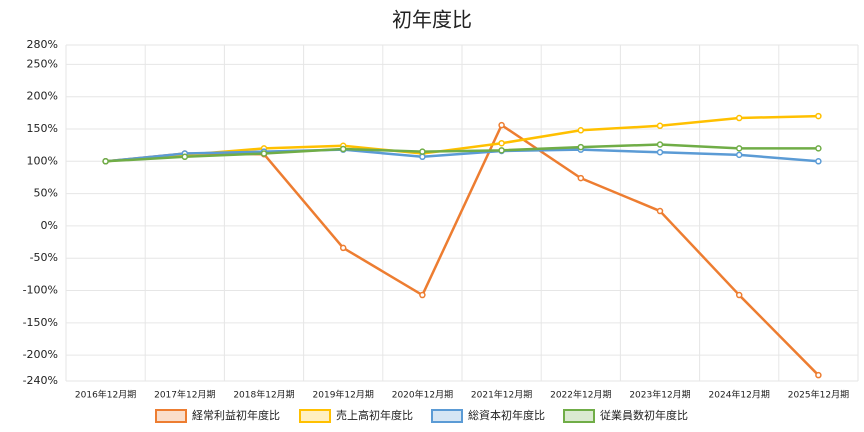  What do you see at coordinates (42, 96) in the screenshot?
I see `y-tick-label: 200%` at bounding box center [42, 96].